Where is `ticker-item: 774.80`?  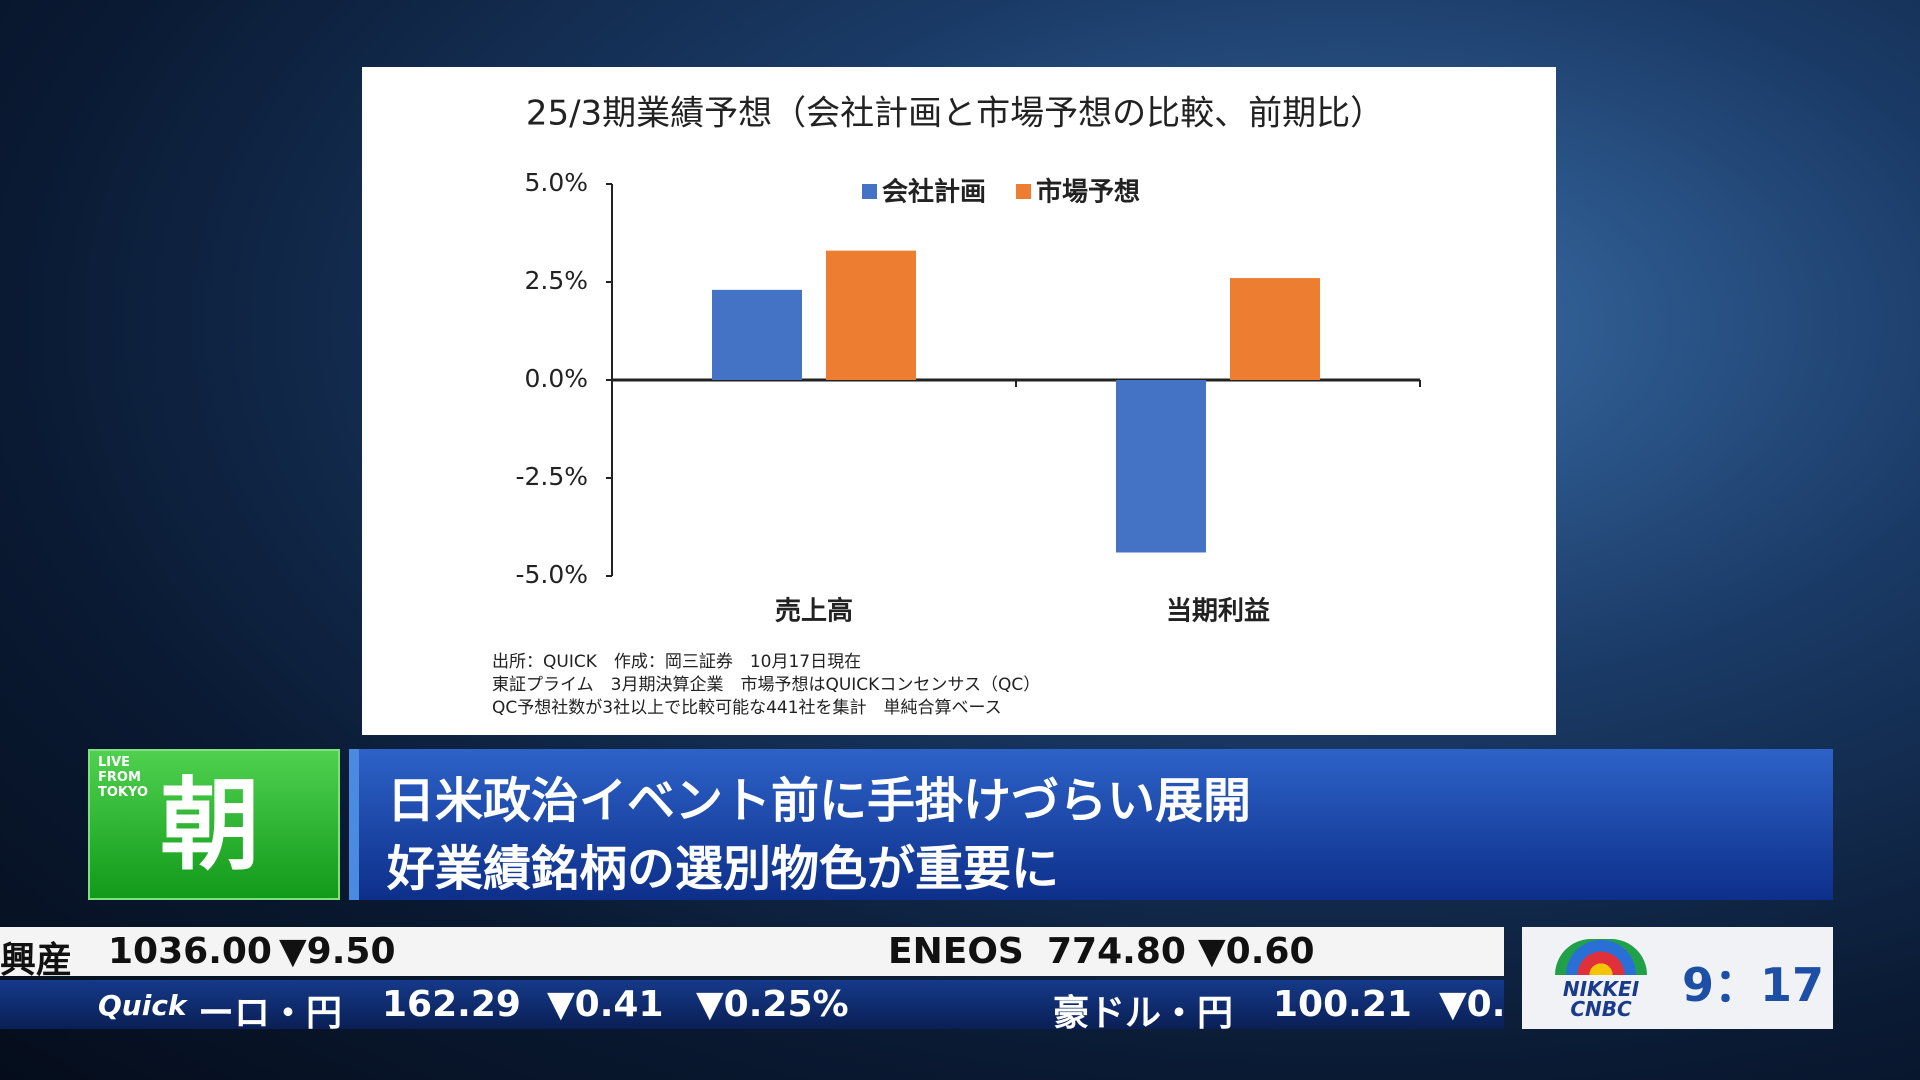
ticker-item: 774.80 is located at coordinates (1116, 951).